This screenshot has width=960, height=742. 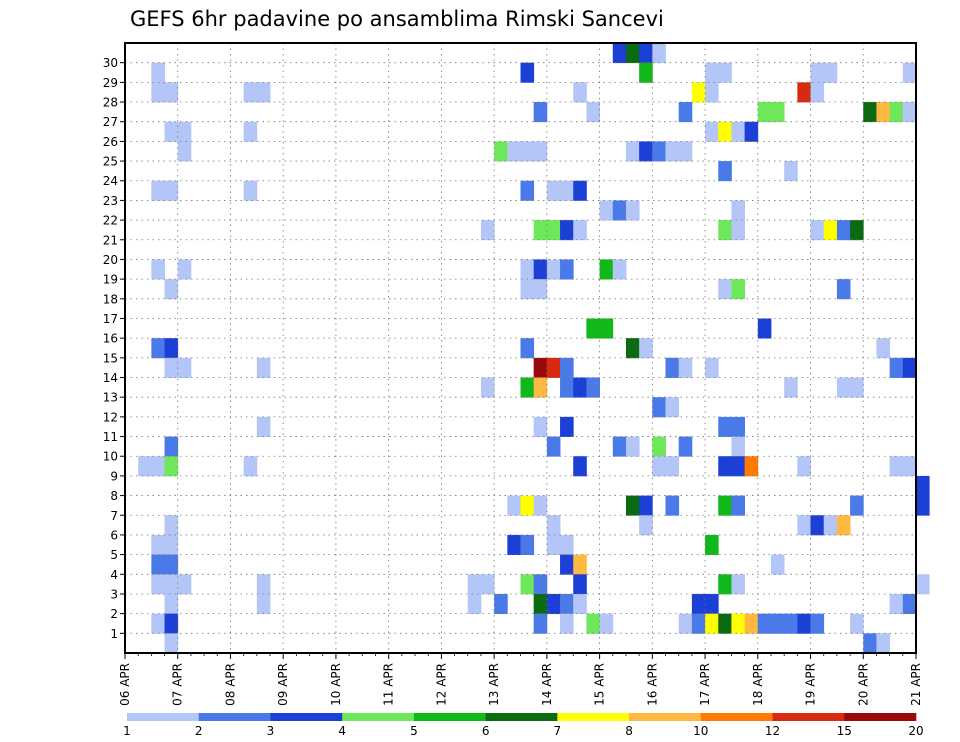 I want to click on y-tick-label: 22, so click(x=110, y=221).